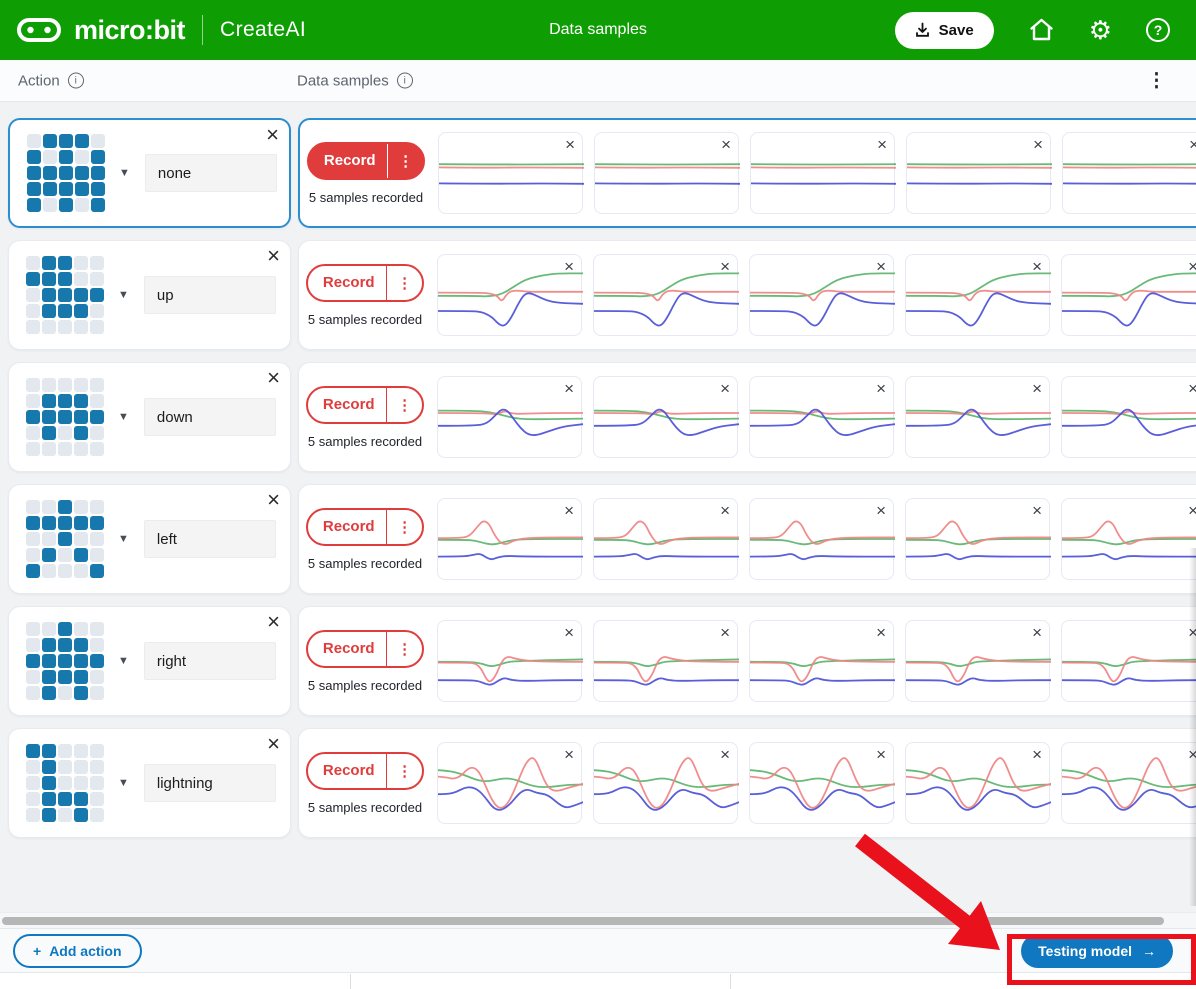 Image resolution: width=1196 pixels, height=989 pixels. I want to click on waveform-blue-line, so click(666, 422).